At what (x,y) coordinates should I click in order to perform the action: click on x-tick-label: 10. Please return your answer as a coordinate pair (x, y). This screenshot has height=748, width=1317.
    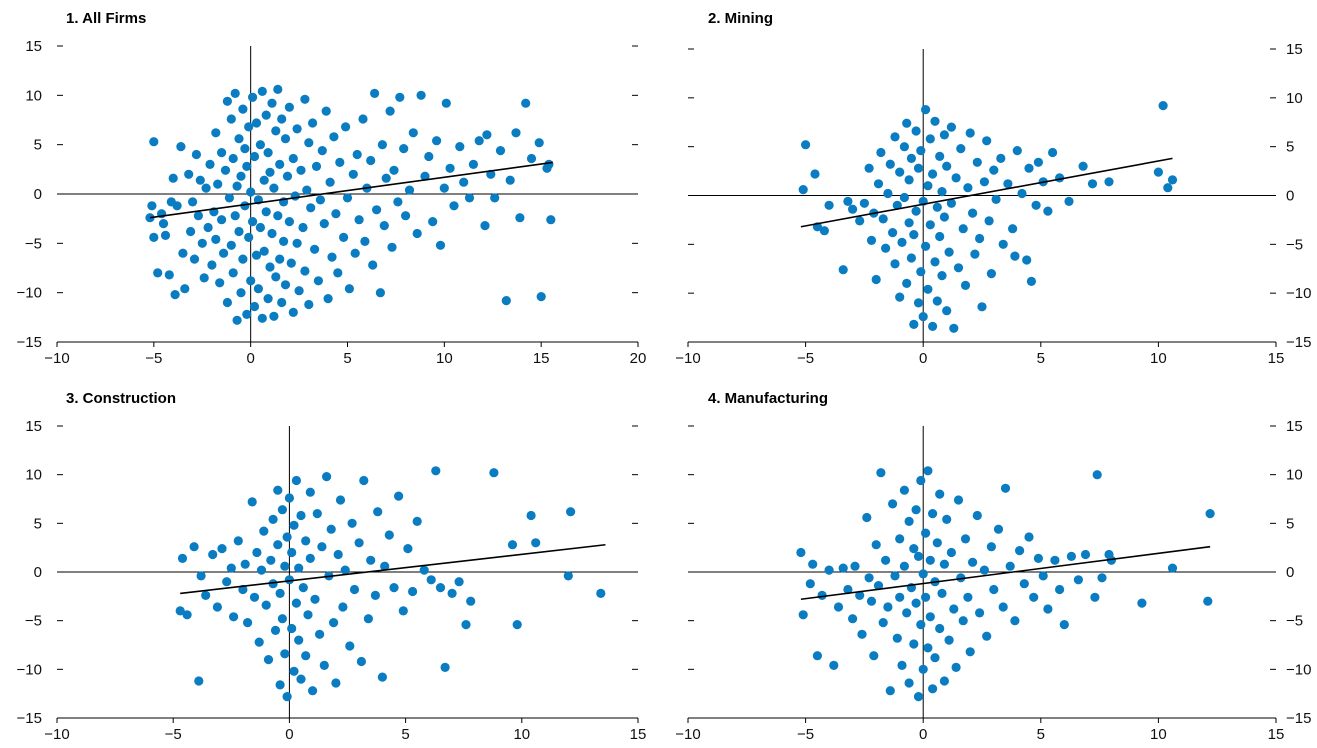
    Looking at the image, I should click on (444, 358).